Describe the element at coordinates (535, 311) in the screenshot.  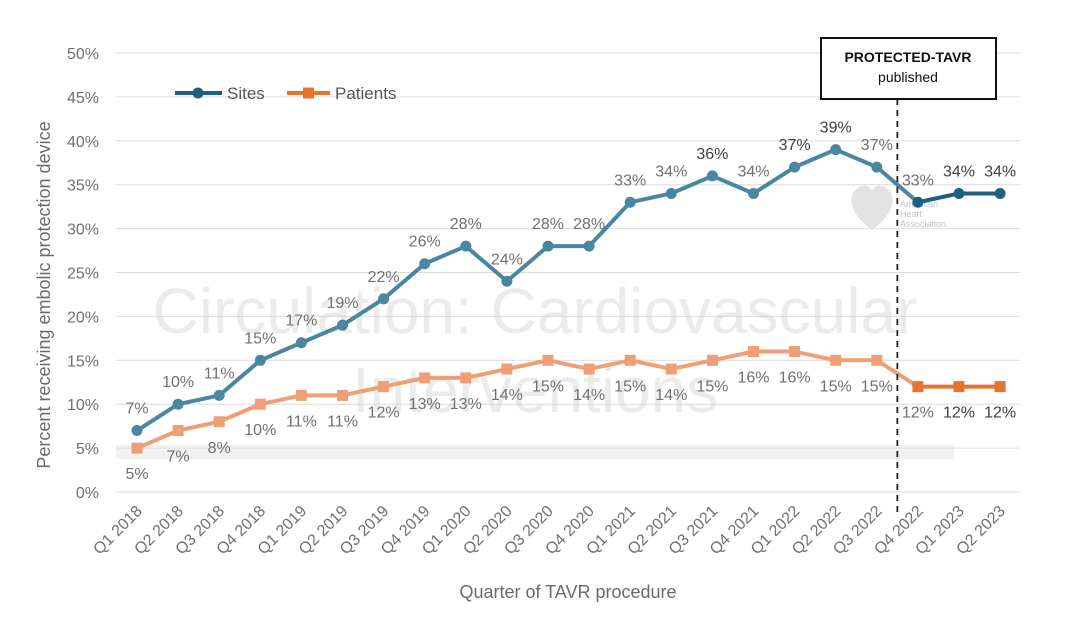
I see `watermark-line1: Circulation: Cardiovascular` at that location.